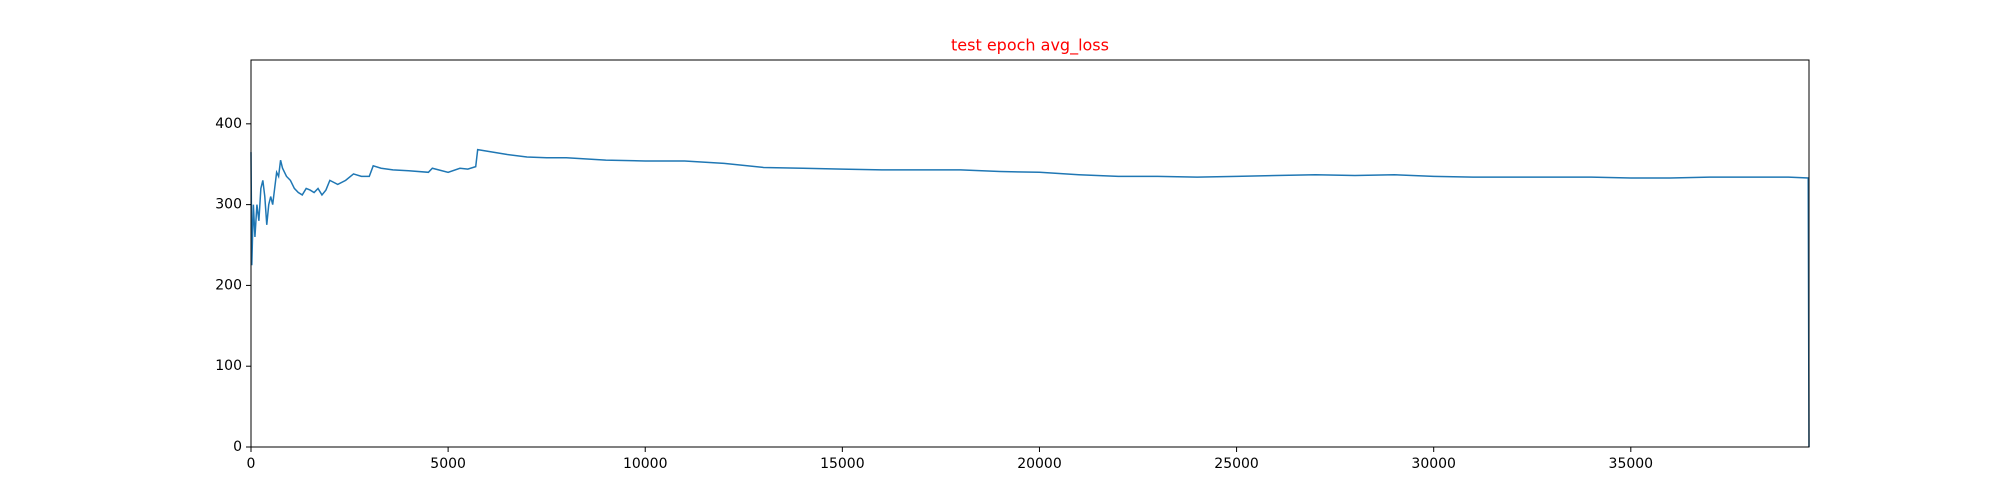  I want to click on y-tick-label: 300, so click(228, 205).